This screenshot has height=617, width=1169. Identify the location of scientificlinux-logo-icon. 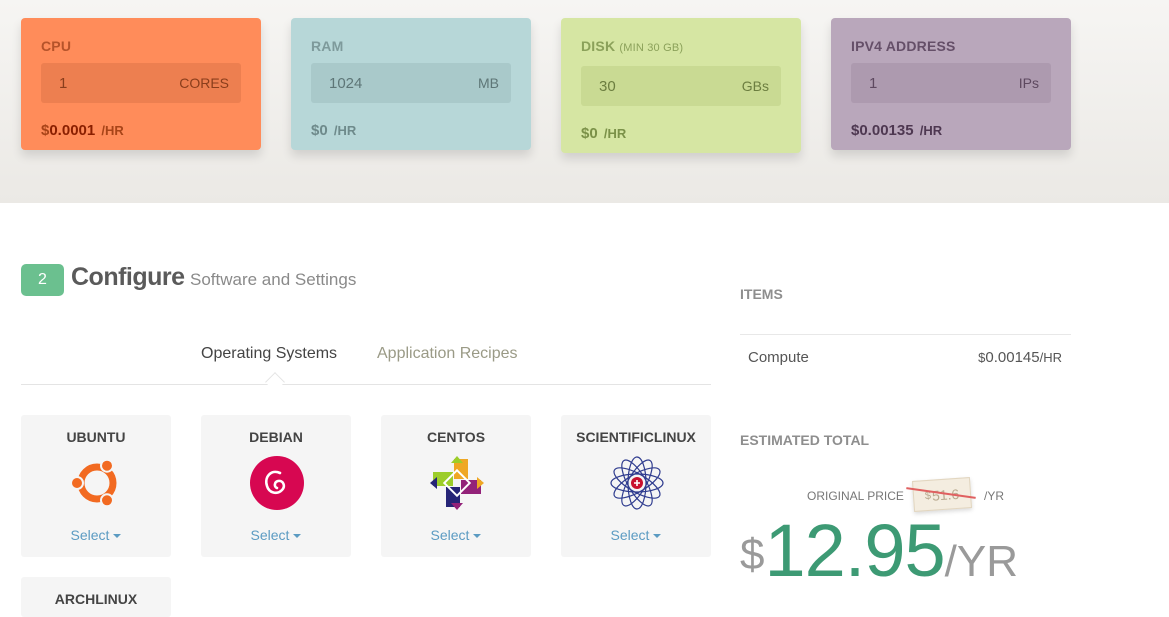
(637, 483).